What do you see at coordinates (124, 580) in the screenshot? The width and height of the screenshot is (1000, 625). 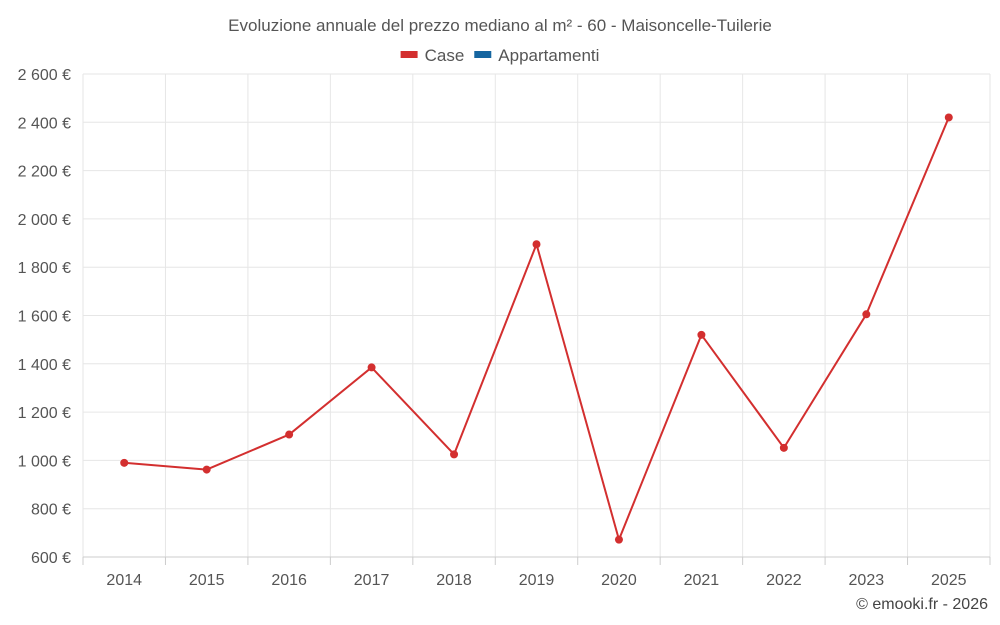 I see `x-tick-label: 2014` at bounding box center [124, 580].